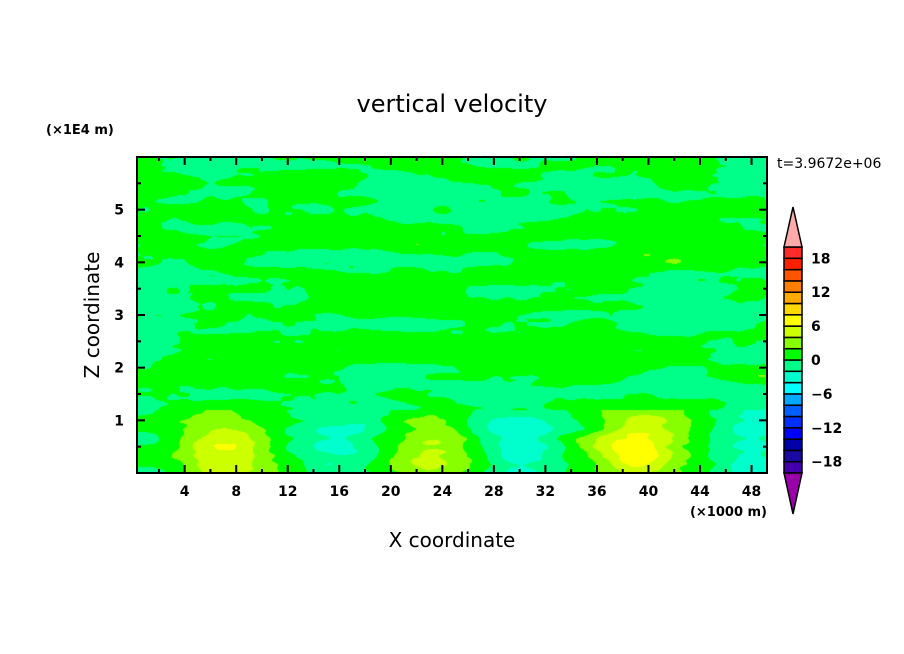 This screenshot has height=654, width=904. Describe the element at coordinates (236, 492) in the screenshot. I see `x-tick-label: 8` at that location.